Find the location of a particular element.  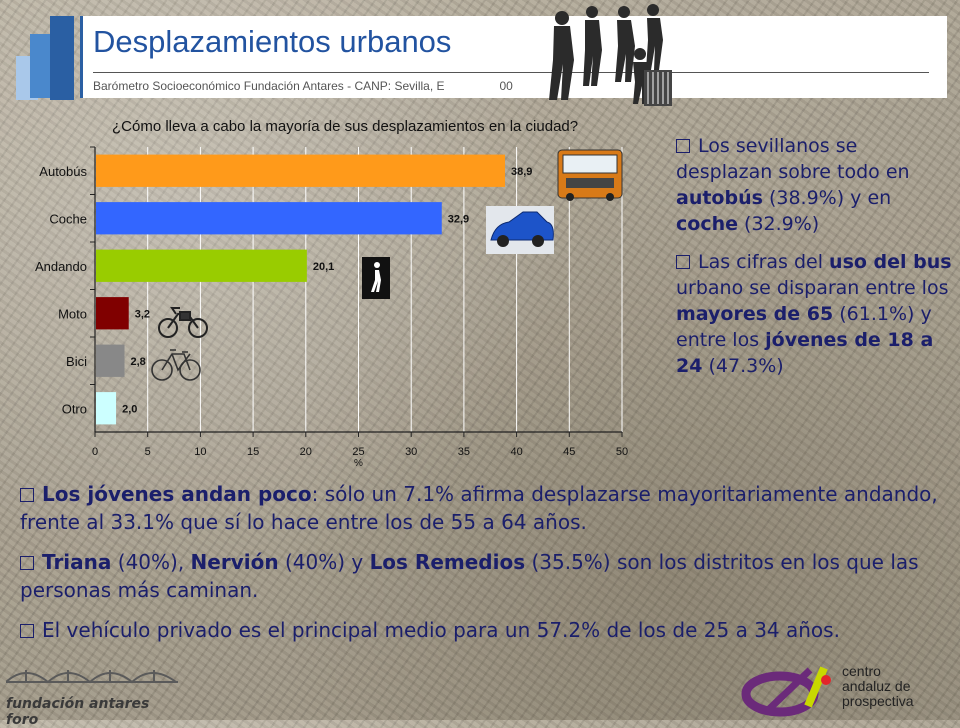

category-label: Otro is located at coordinates (74, 408).